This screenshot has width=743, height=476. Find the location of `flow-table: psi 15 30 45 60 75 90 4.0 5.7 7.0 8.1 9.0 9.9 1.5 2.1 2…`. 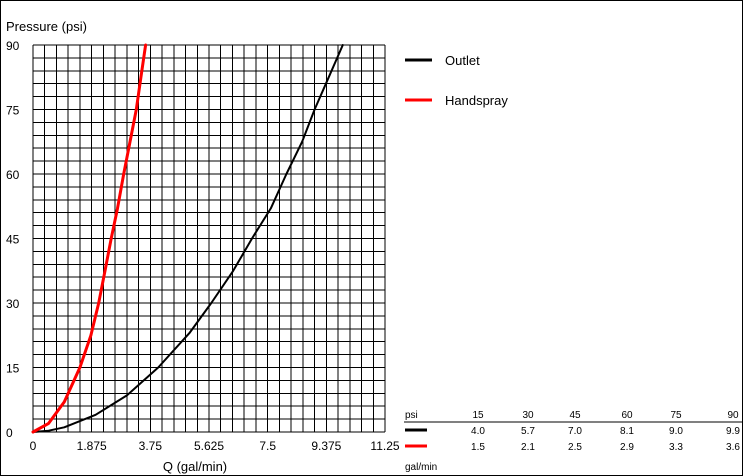

flow-table: psi 15 30 45 60 75 90 4.0 5.7 7.0 8.1 9.0 9.9 1.5 2.1 2… is located at coordinates (573, 441).